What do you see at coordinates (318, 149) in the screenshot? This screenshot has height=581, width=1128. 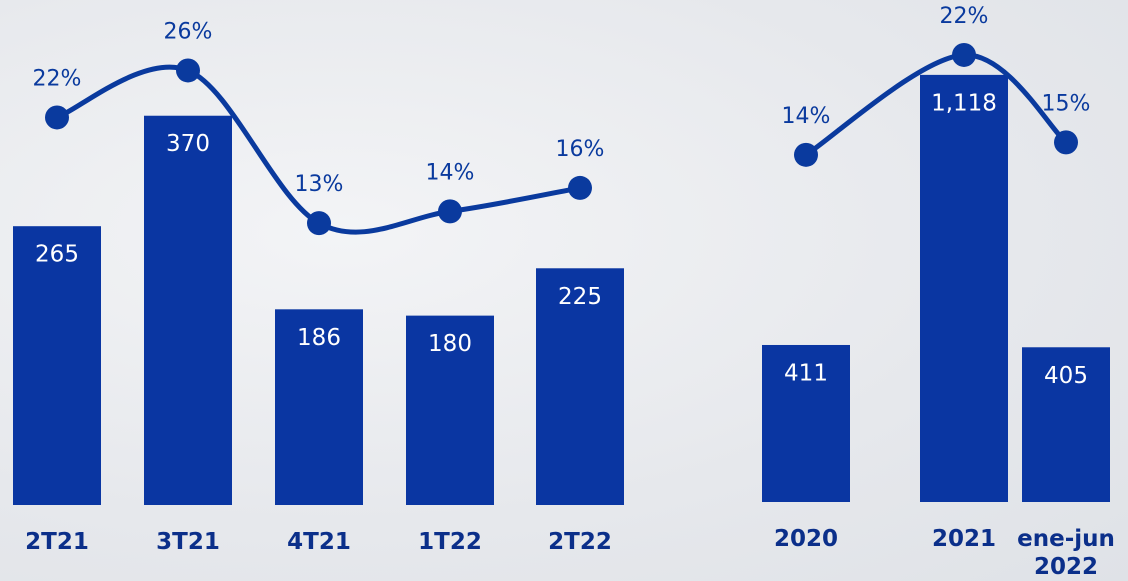 I see `margin-line` at bounding box center [318, 149].